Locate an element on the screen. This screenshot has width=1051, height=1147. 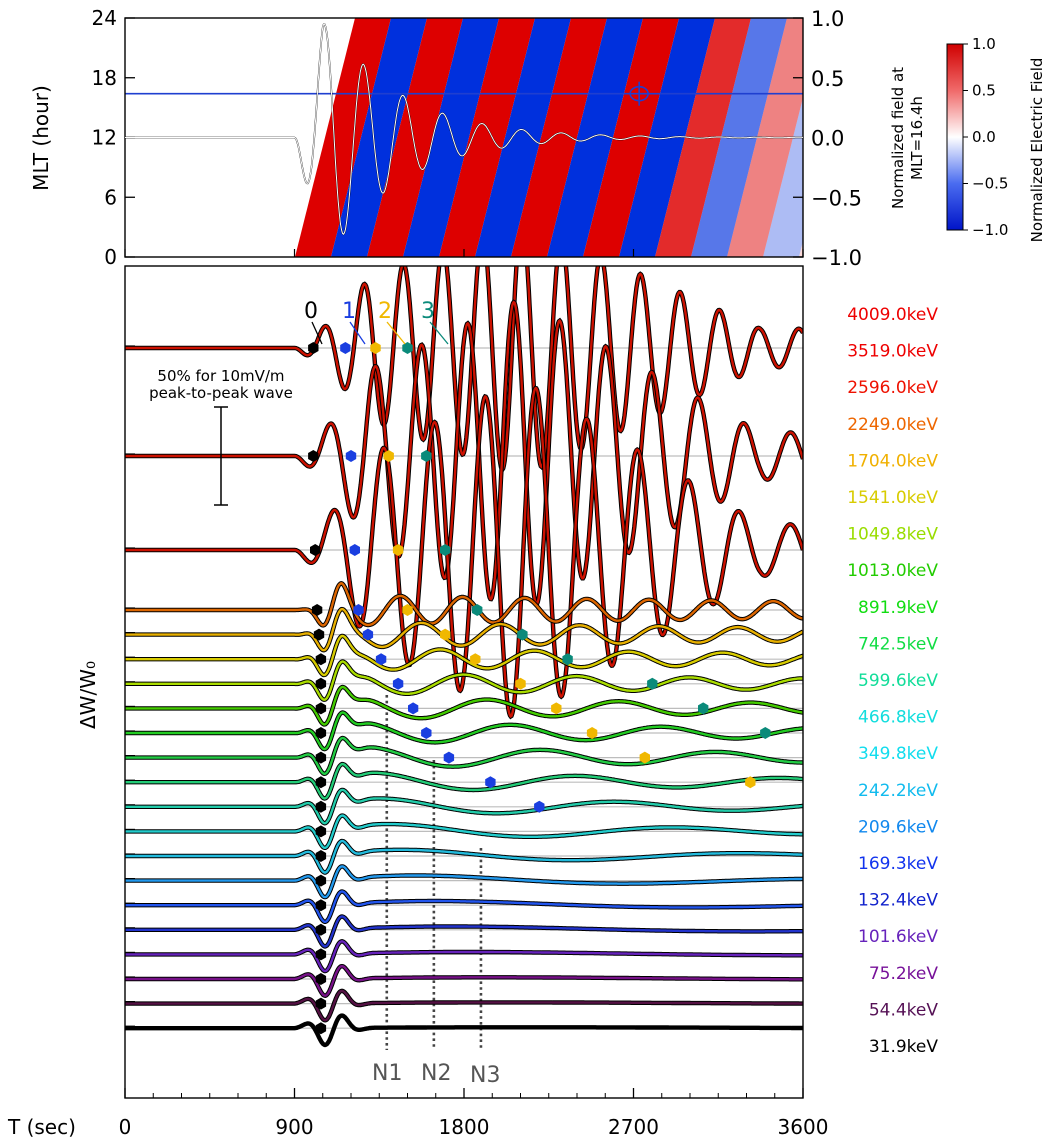
scale-bar-text-line1: 50% for 10mV/m is located at coordinates (220, 376).